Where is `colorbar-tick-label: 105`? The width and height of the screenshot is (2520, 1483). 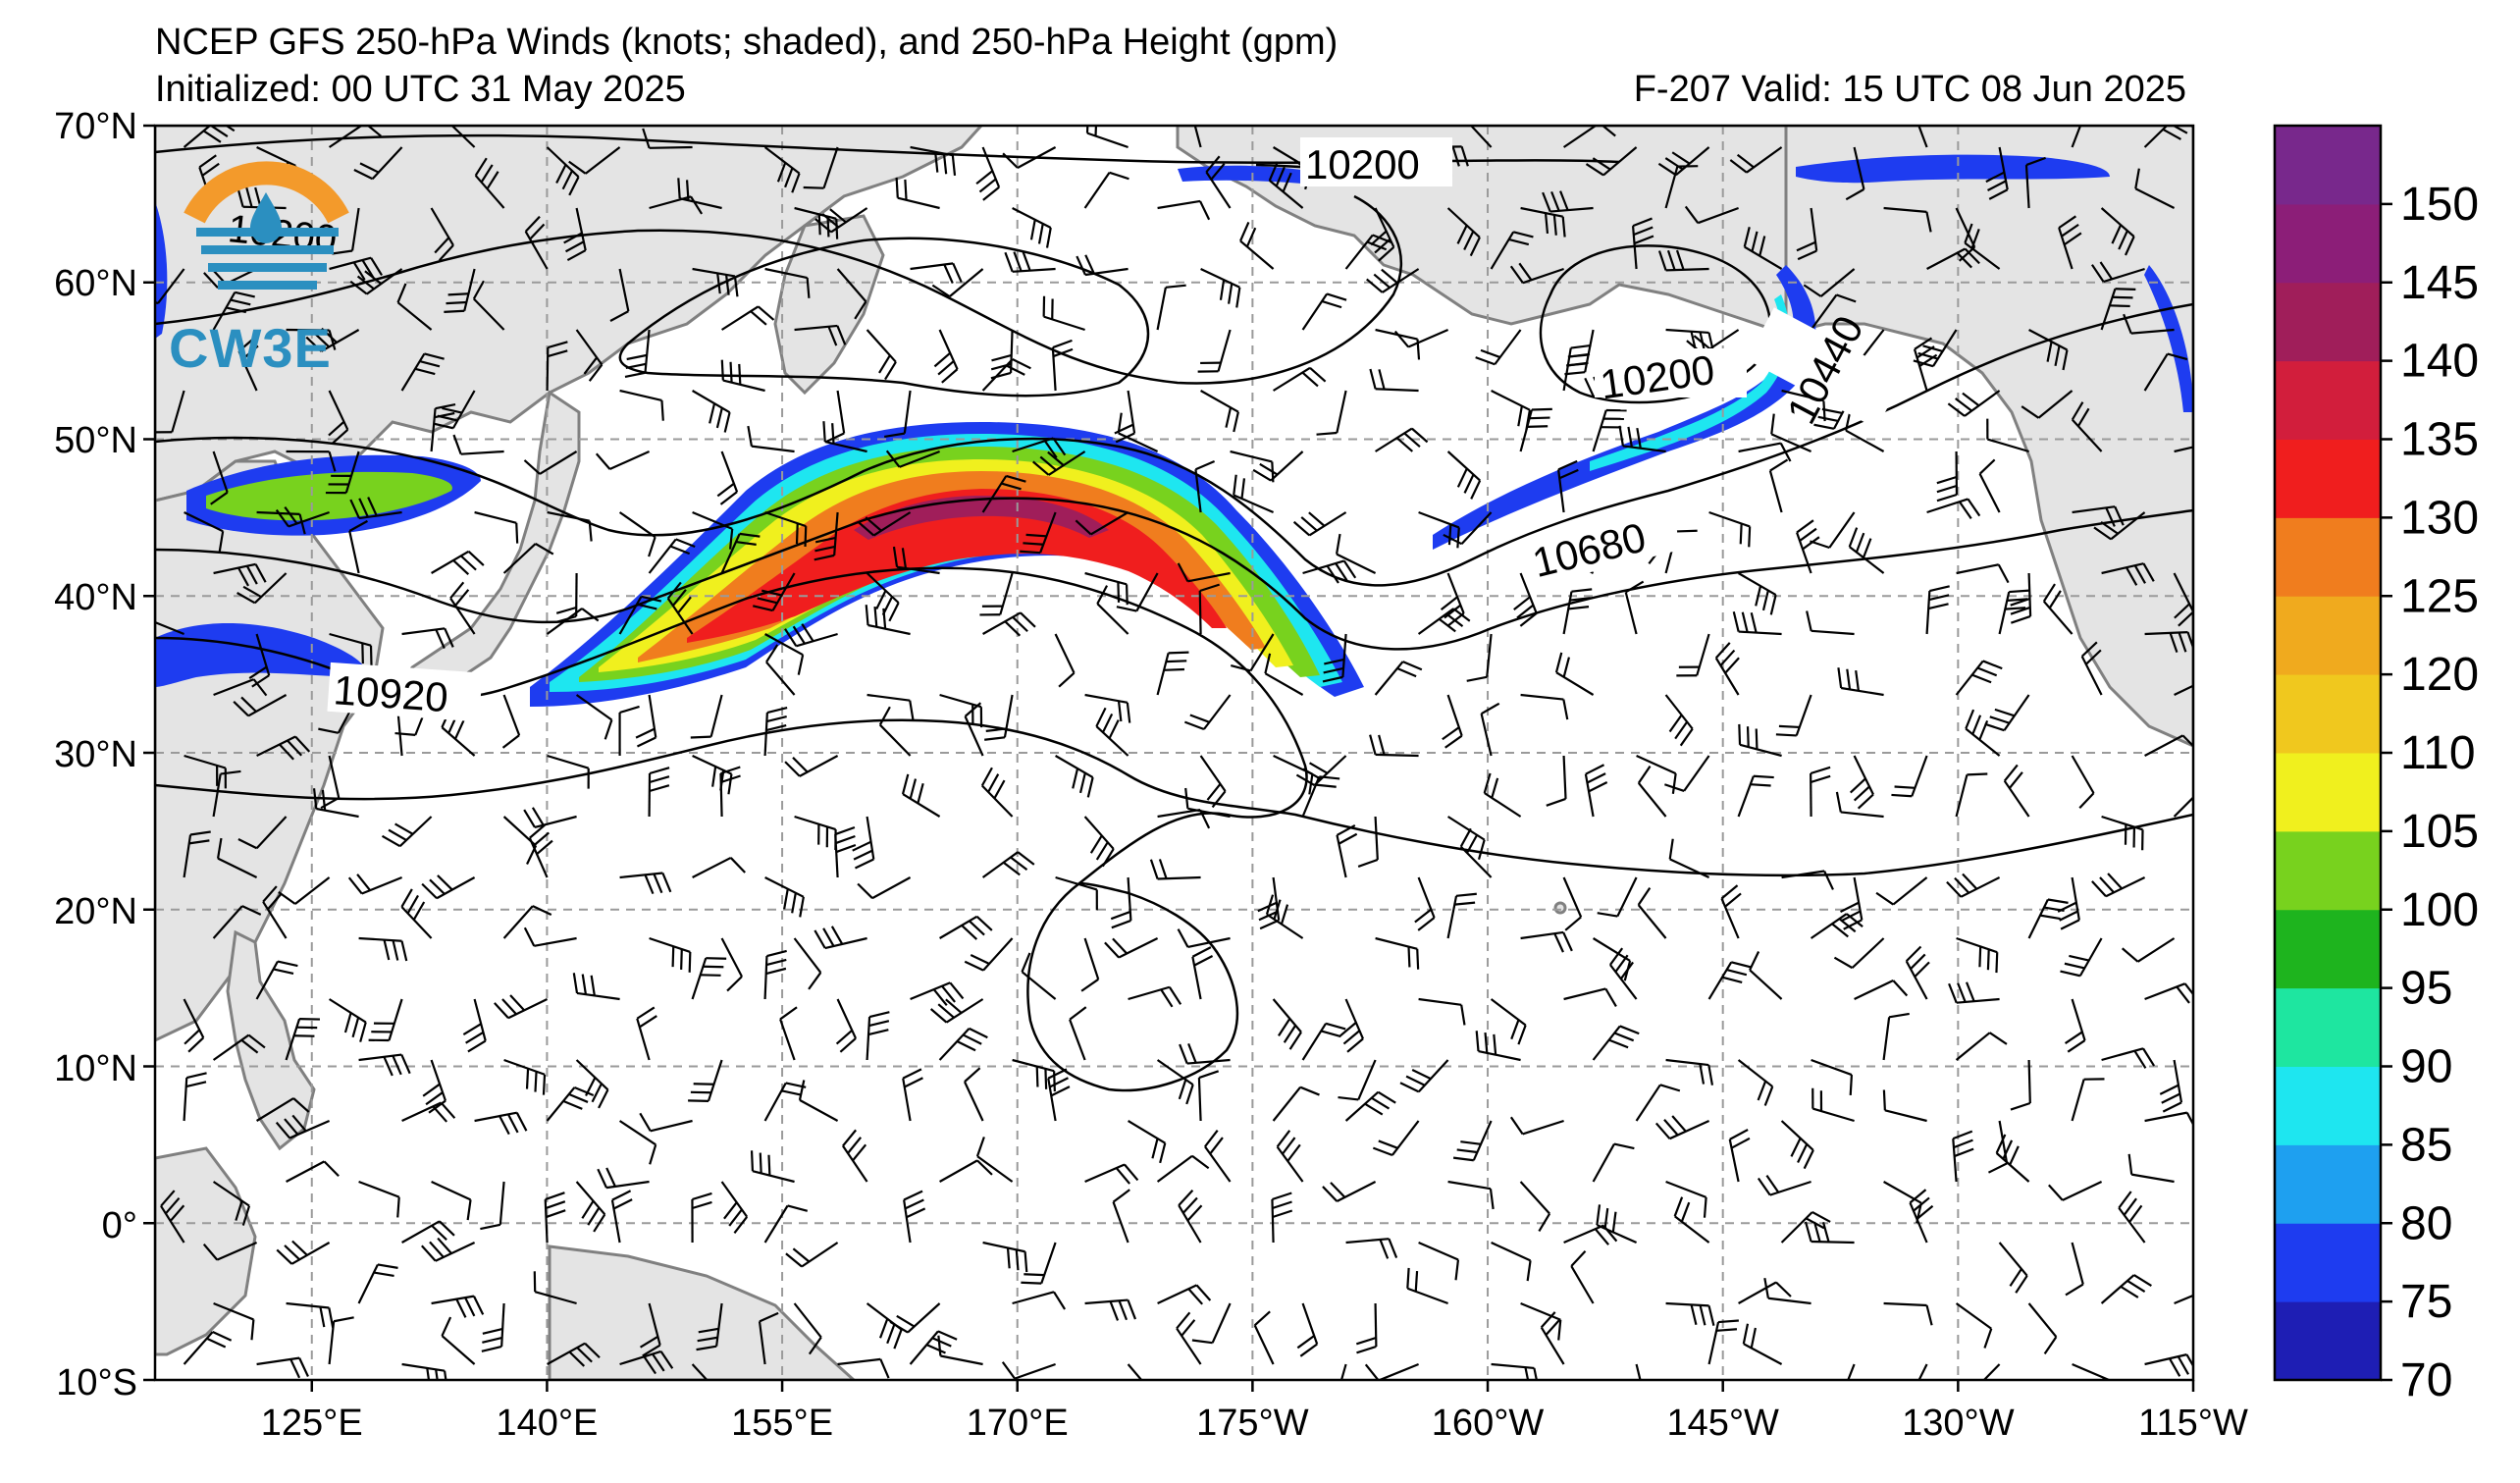
colorbar-tick-label: 105 is located at coordinates (2439, 832).